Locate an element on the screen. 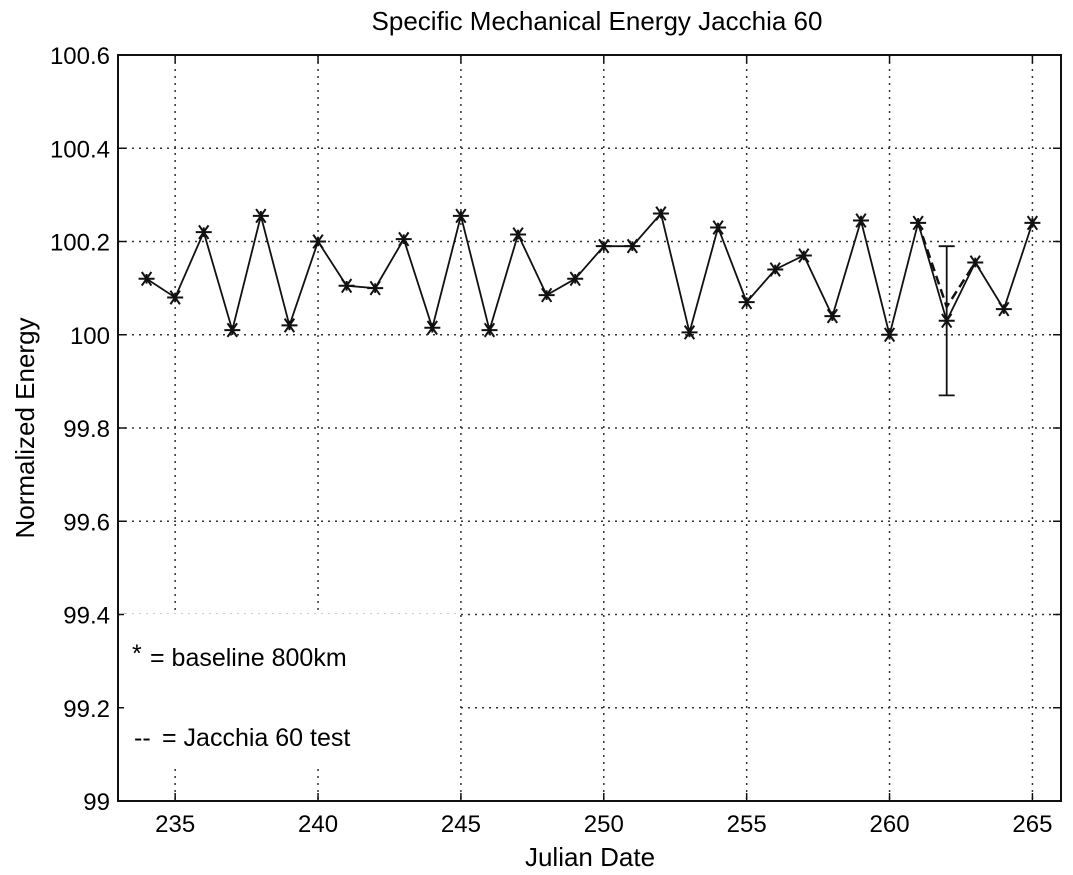  x-tick-label: 240 is located at coordinates (318, 824).